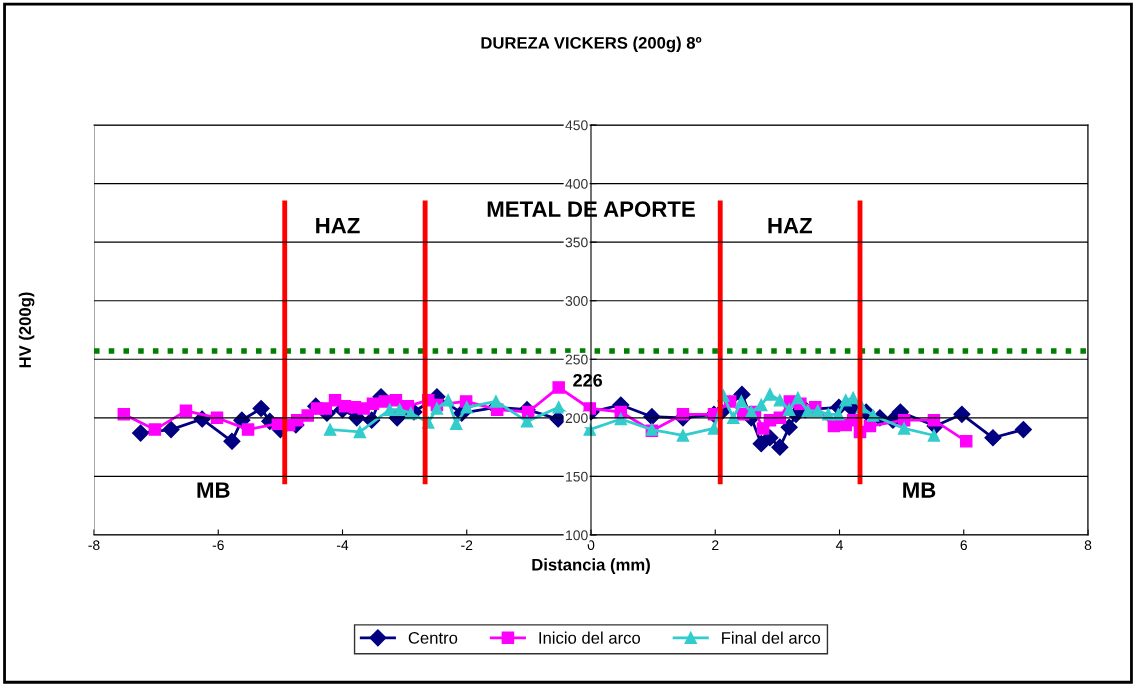 This screenshot has height=685, width=1136. I want to click on y-tick-label: 150, so click(577, 476).